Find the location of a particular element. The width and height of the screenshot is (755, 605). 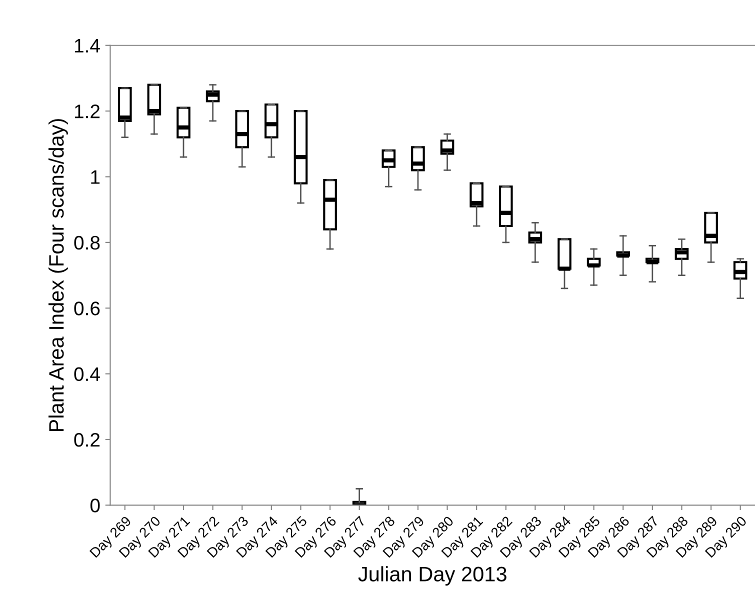

y-tick-label: 1 is located at coordinates (95, 177).